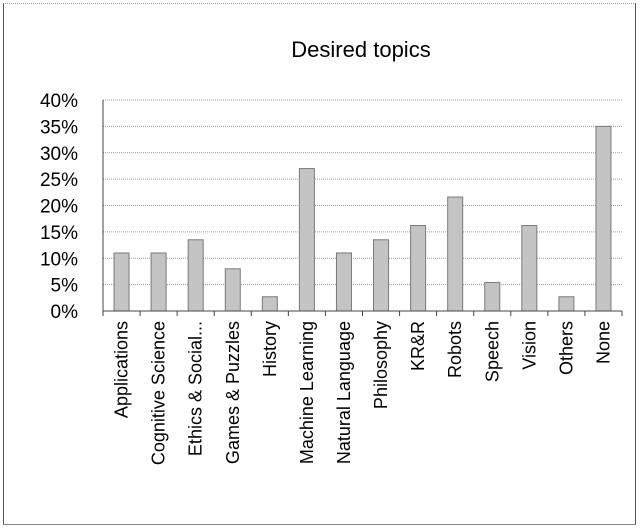 This screenshot has width=641, height=529. What do you see at coordinates (233, 392) in the screenshot?
I see `x-tick-label: Games & Puzzles` at bounding box center [233, 392].